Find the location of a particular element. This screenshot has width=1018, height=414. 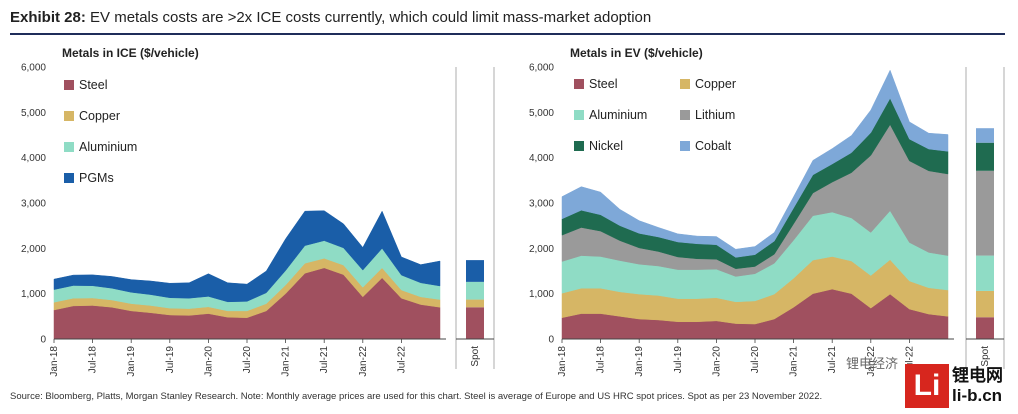

spot-bar-cobalt is located at coordinates (985, 135).